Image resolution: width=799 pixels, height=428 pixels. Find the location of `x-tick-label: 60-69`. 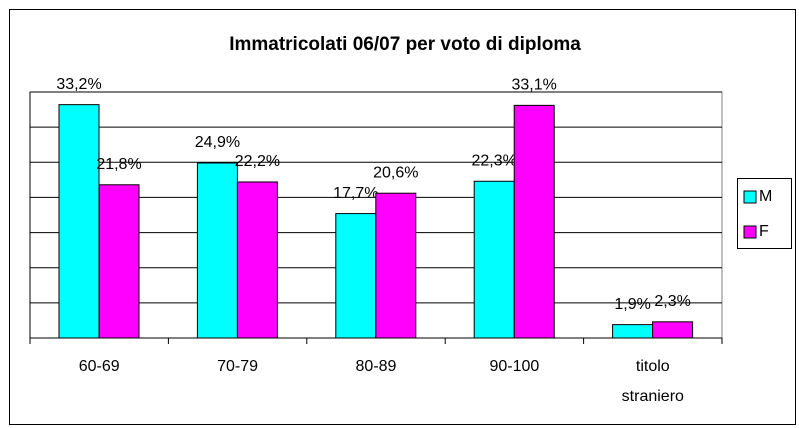

x-tick-label: 60-69 is located at coordinates (99, 366).